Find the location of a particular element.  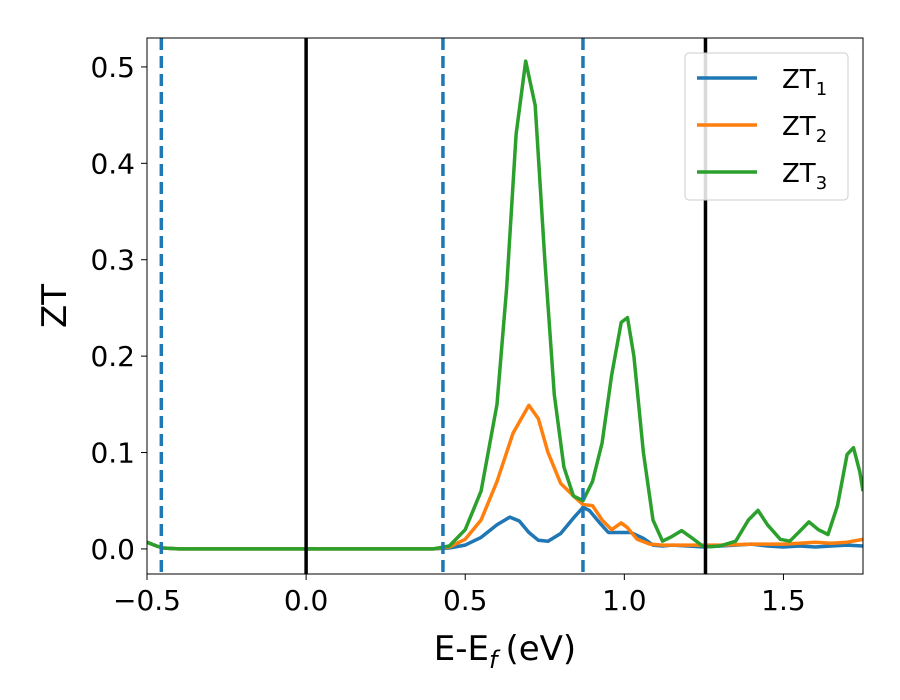

x-tick-label: 1.0 is located at coordinates (624, 600).